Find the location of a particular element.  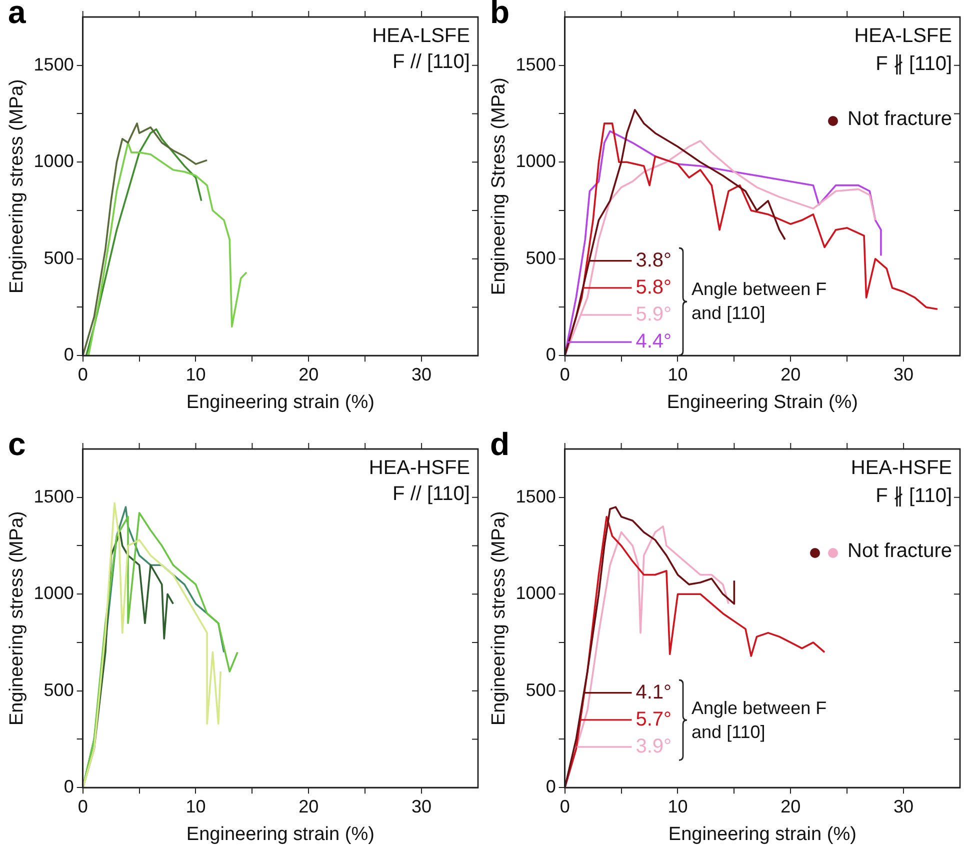

legend-label: 3.9° is located at coordinates (654, 746).